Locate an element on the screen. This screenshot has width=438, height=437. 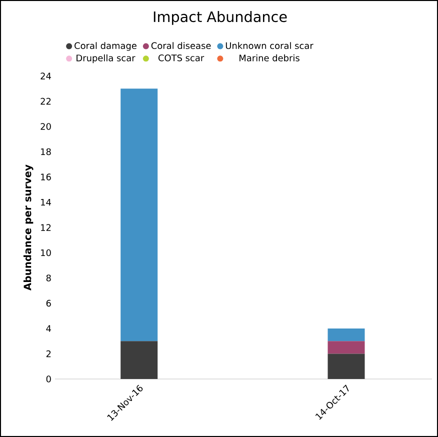
legend-label: COTS scar is located at coordinates (181, 58).